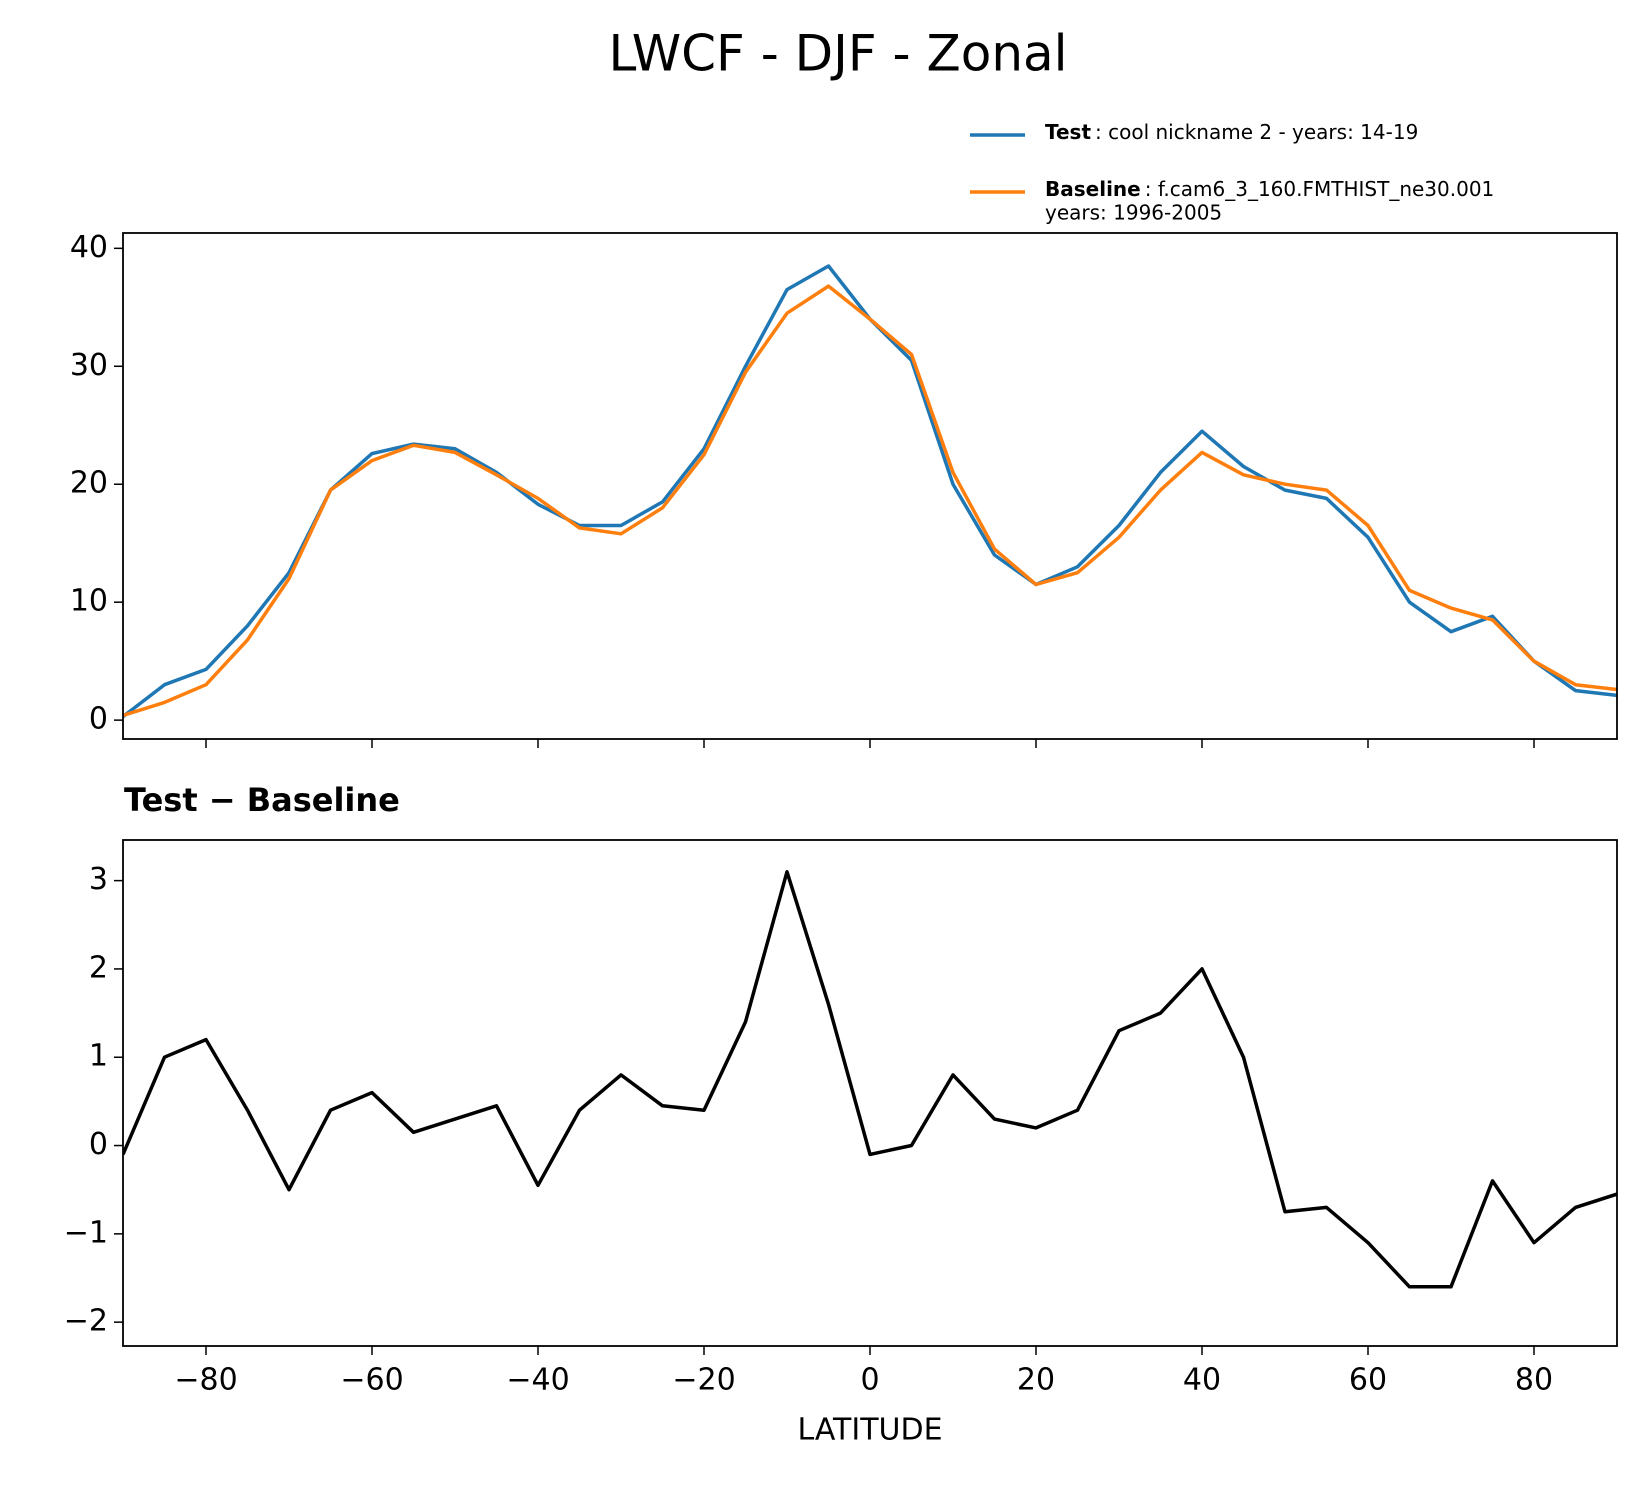  Describe the element at coordinates (1368, 1380) in the screenshot. I see `x-tick-label: 60` at that location.